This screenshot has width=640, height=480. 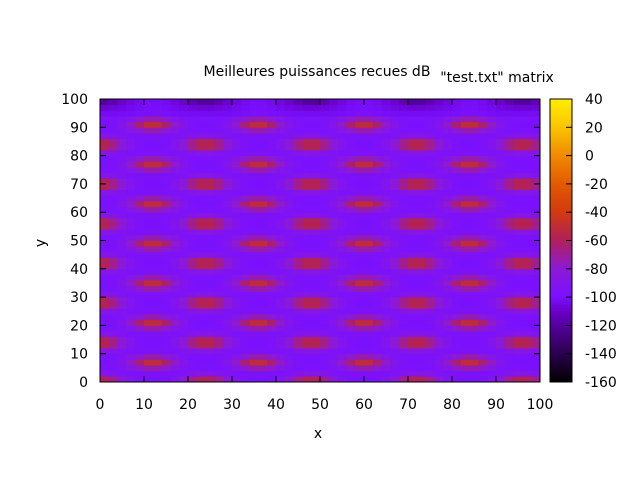 What do you see at coordinates (83, 383) in the screenshot?
I see `y-tick-label: 0` at bounding box center [83, 383].